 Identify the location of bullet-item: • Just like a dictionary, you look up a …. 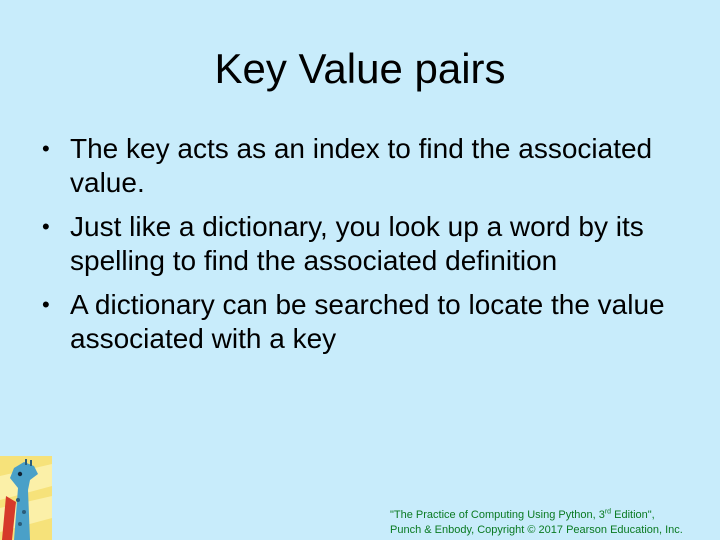
(367, 244).